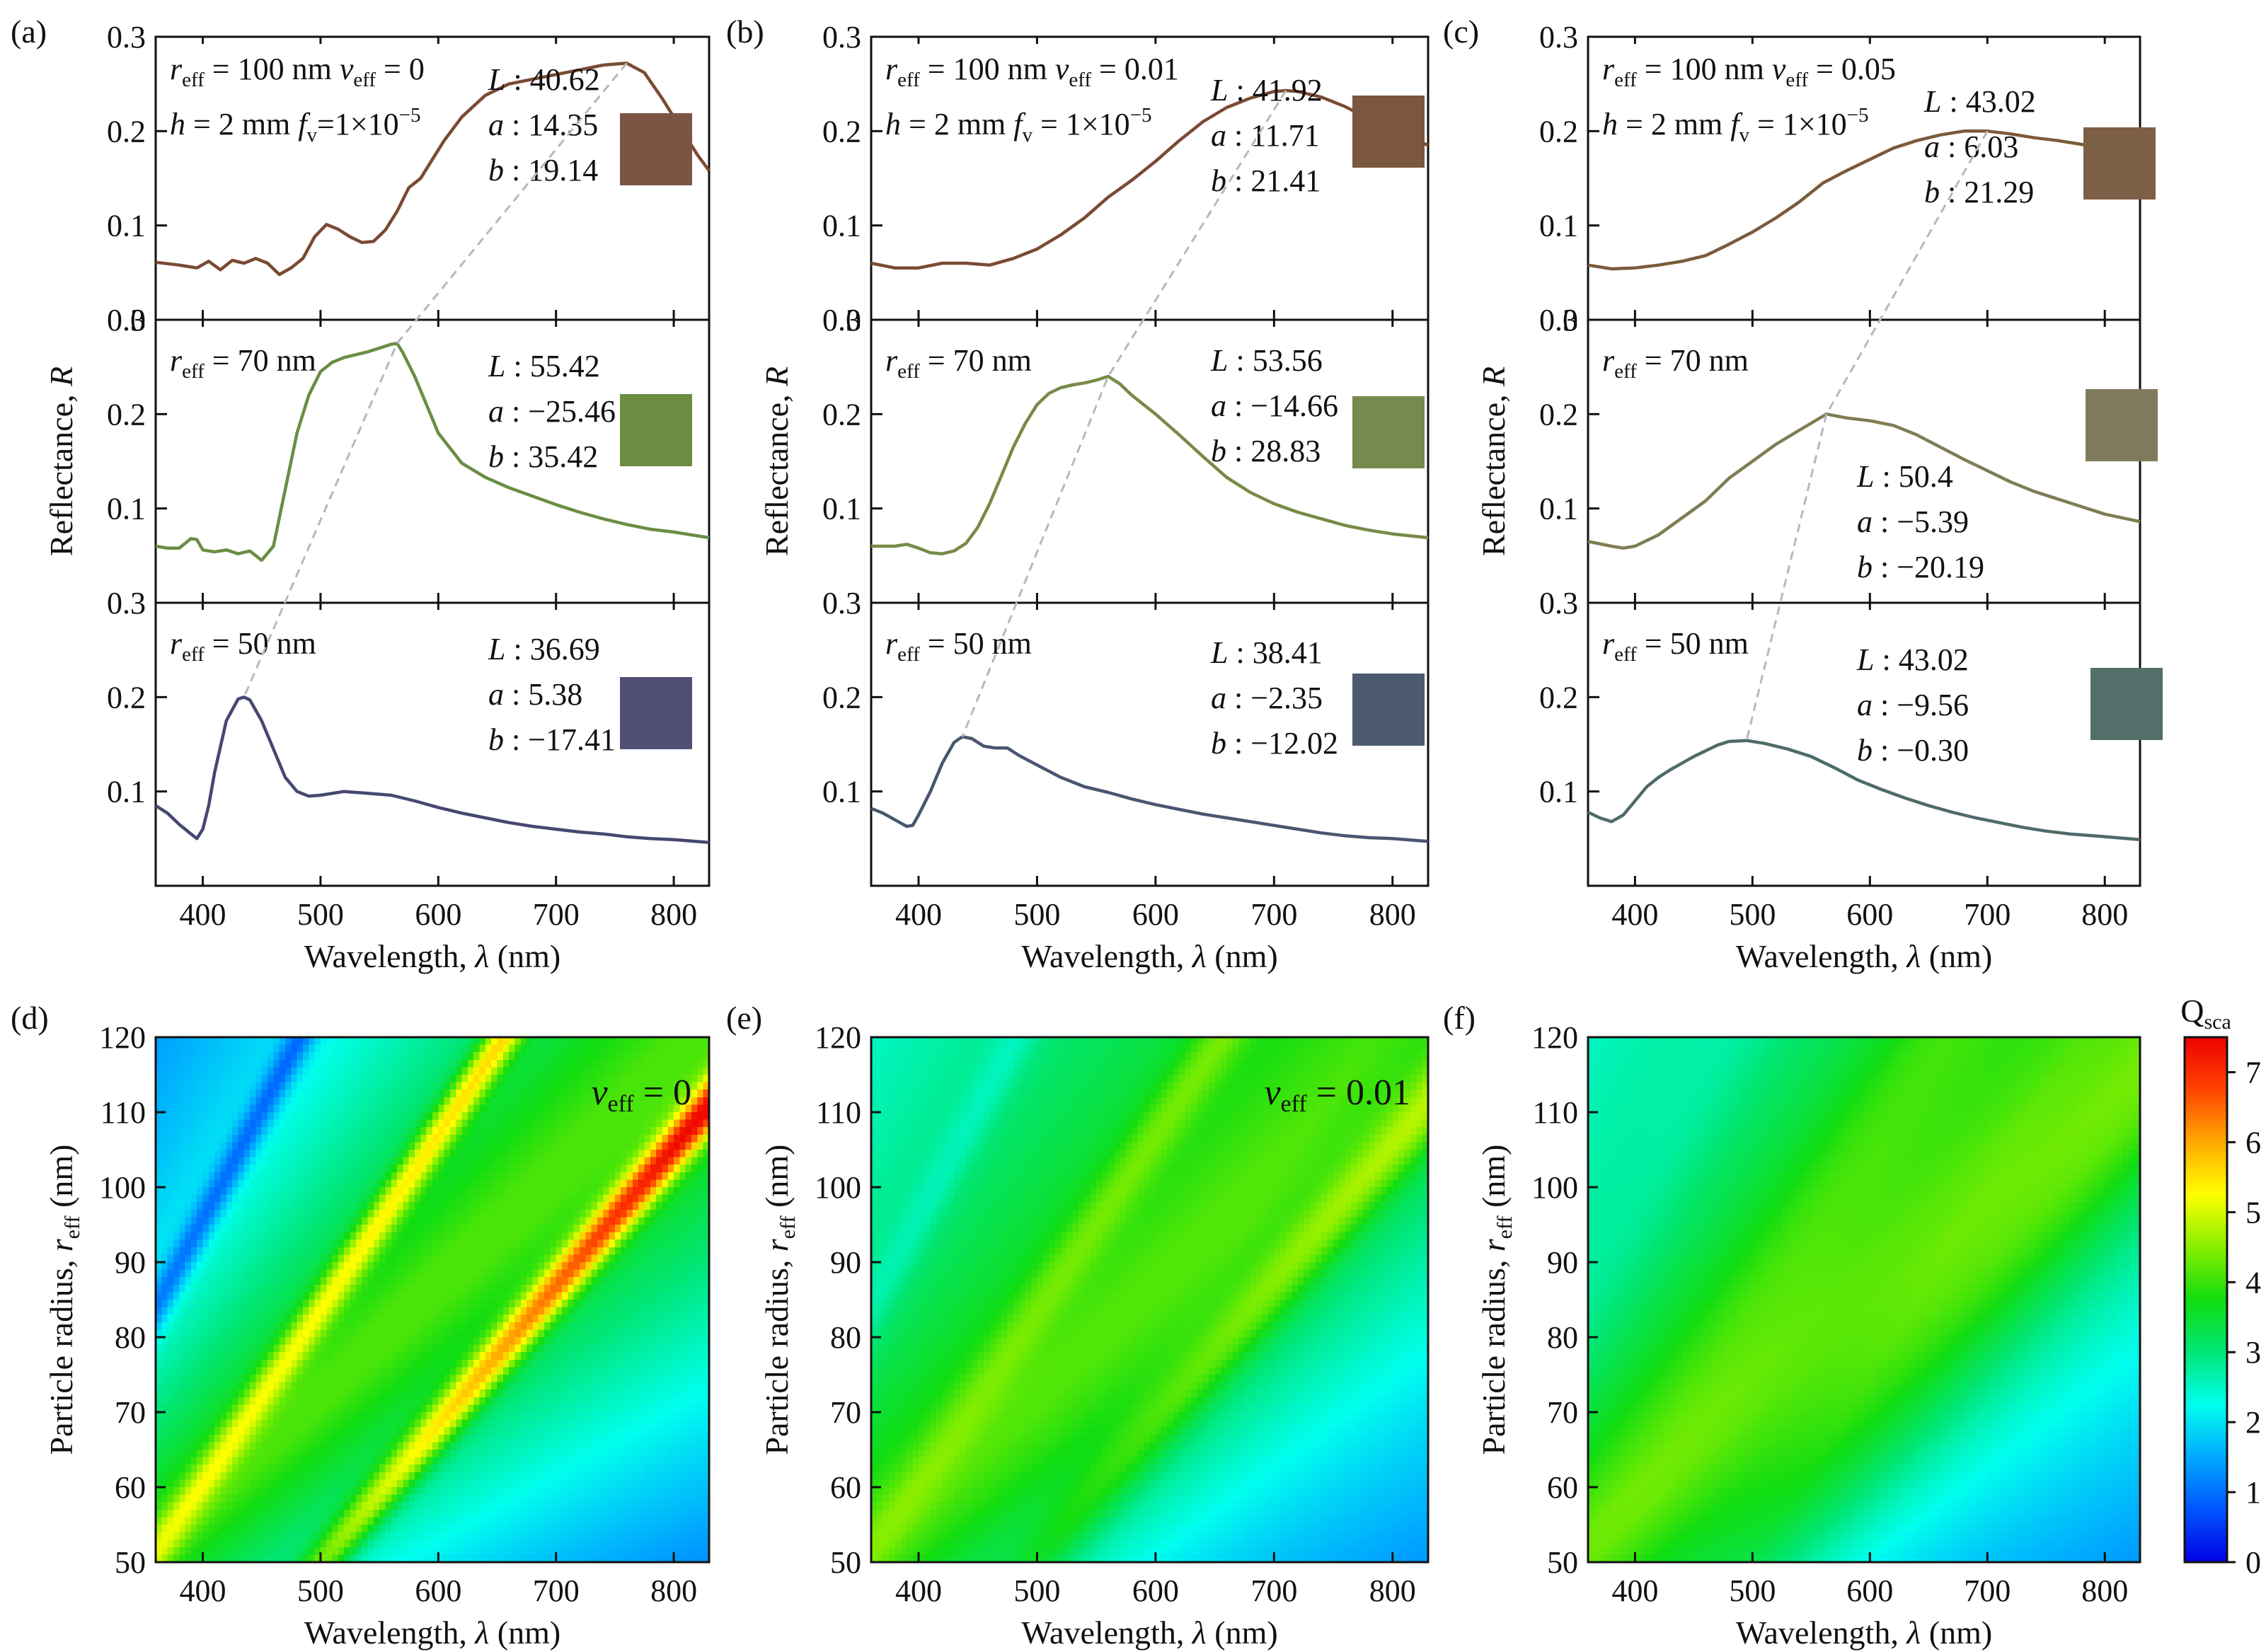 The image size is (2266, 1652). Describe the element at coordinates (1921, 751) in the screenshot. I see `lab-value-b-part: : −0.30` at that location.